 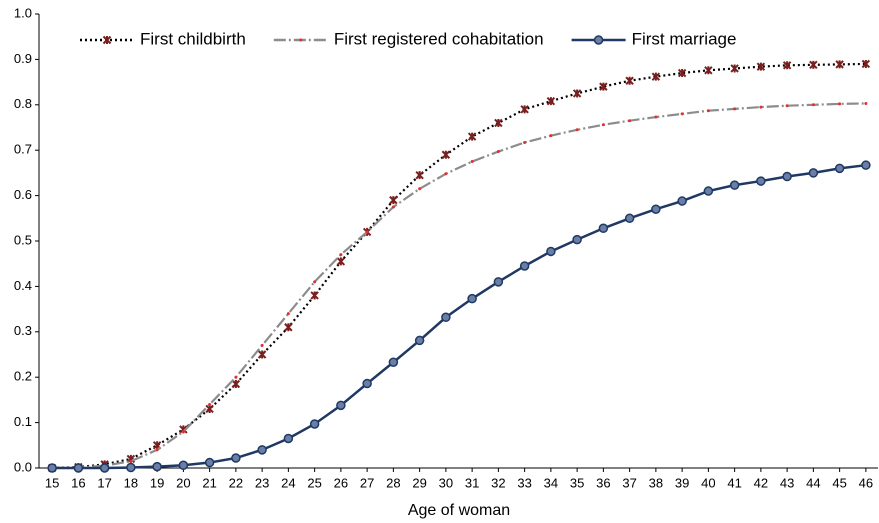 What do you see at coordinates (23, 149) in the screenshot?
I see `y-tick-label: 0.7` at bounding box center [23, 149].